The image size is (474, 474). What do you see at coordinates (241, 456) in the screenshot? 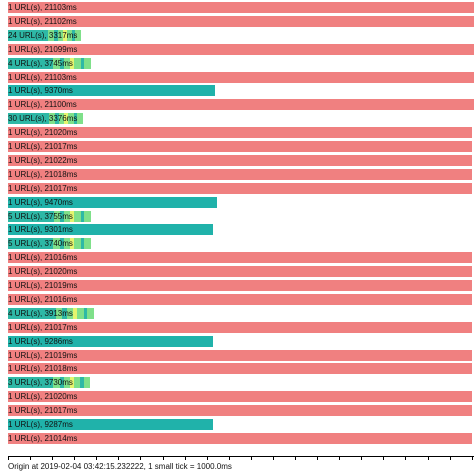
I see `time-axis` at bounding box center [241, 456].